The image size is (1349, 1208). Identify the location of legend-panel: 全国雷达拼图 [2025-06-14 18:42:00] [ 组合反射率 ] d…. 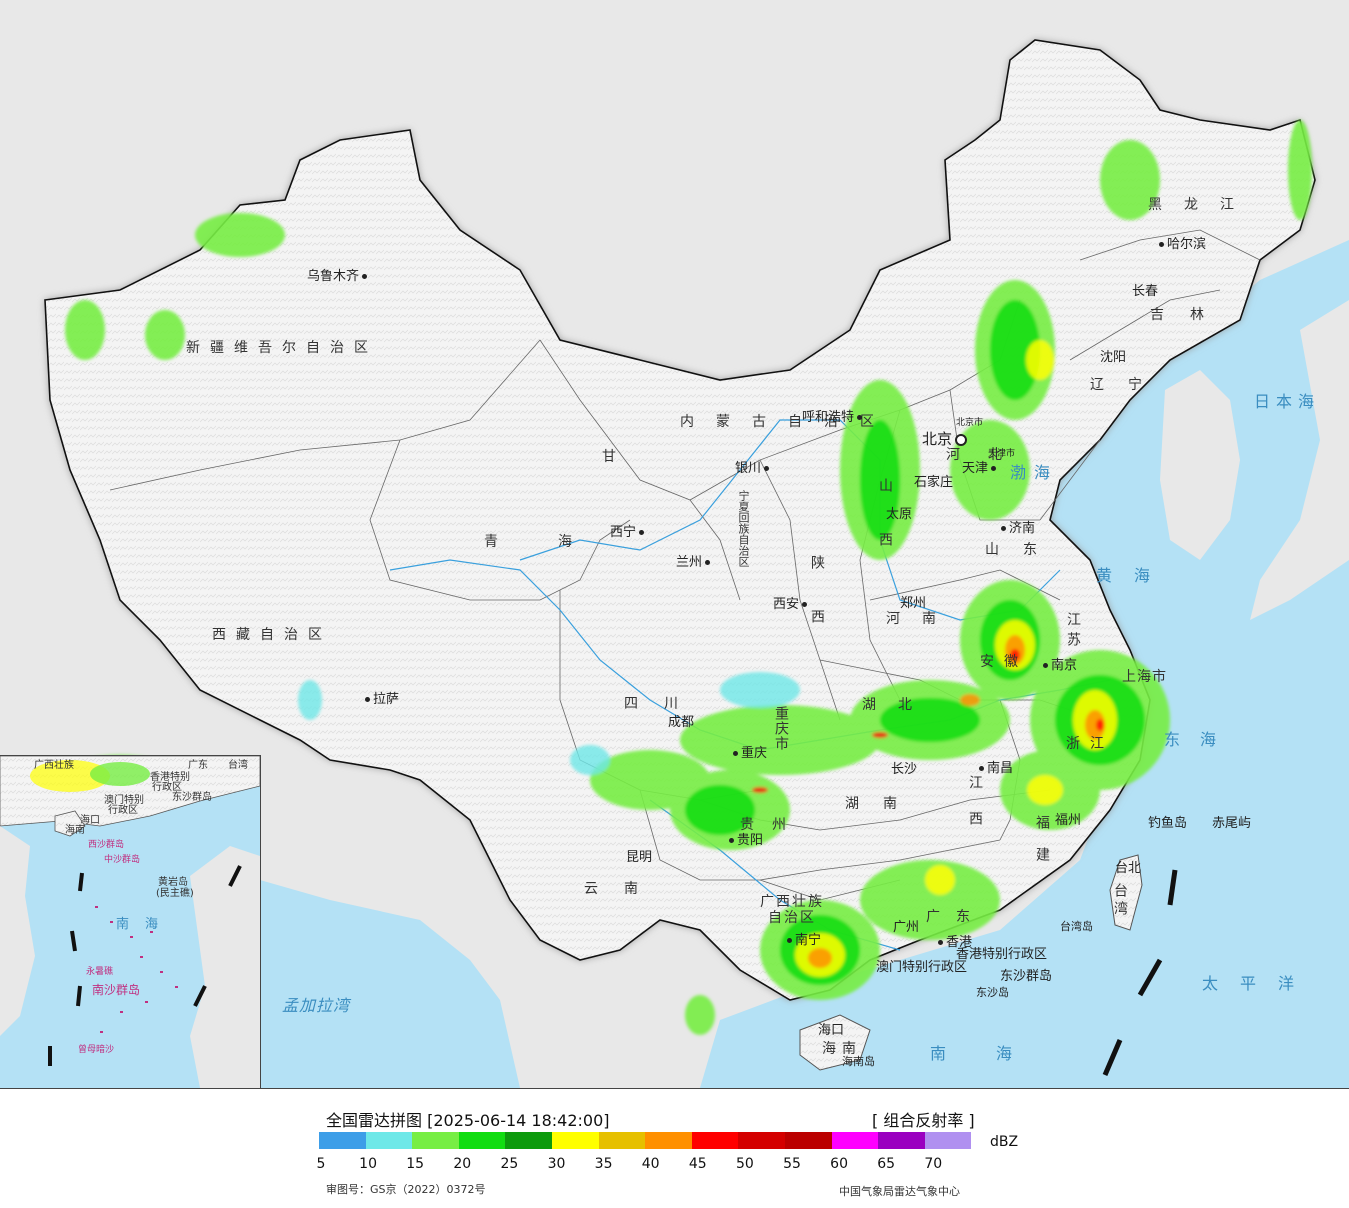
(674, 1148).